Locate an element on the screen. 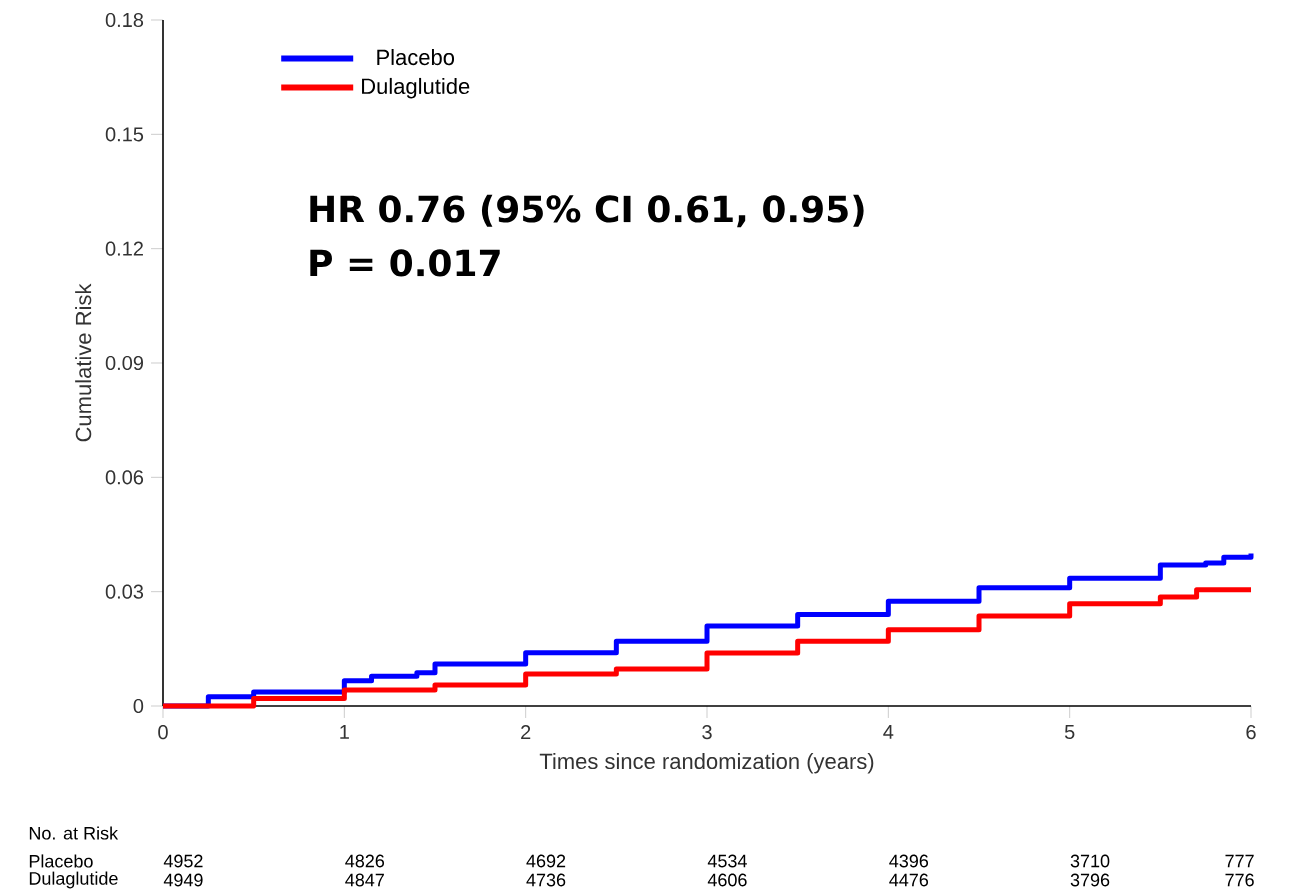  x-axis-title: Times since randomization (years) is located at coordinates (706, 763).